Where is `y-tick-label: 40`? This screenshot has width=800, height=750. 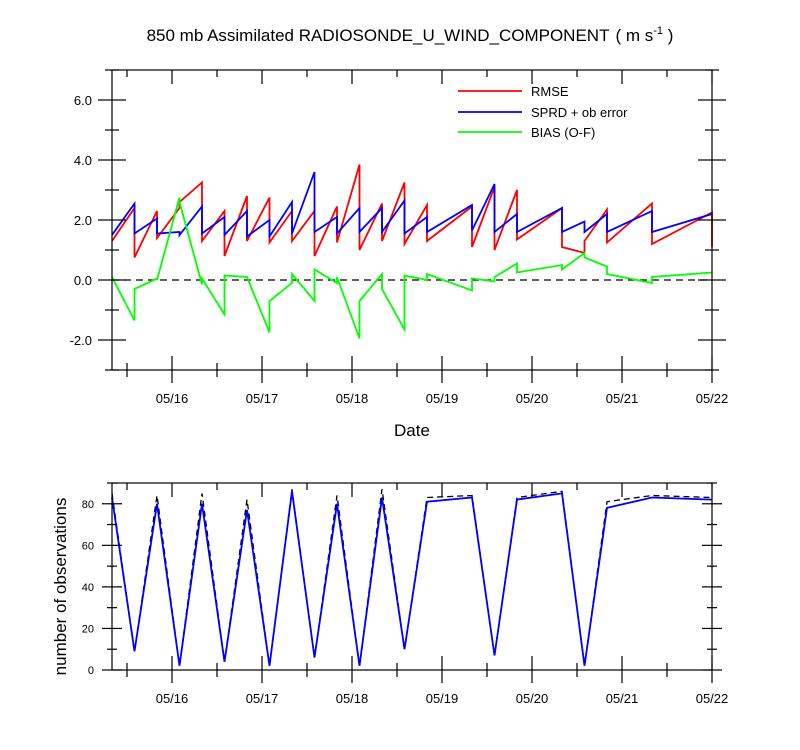 y-tick-label: 40 is located at coordinates (88, 588).